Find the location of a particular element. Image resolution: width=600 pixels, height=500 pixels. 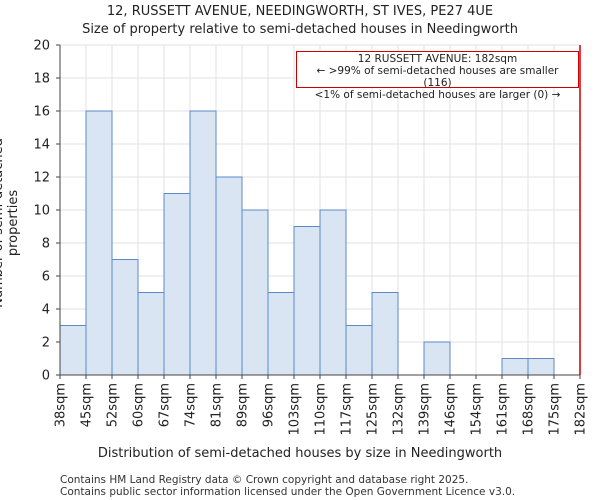

x-tick-label: 60sqm is located at coordinates (139, 405).